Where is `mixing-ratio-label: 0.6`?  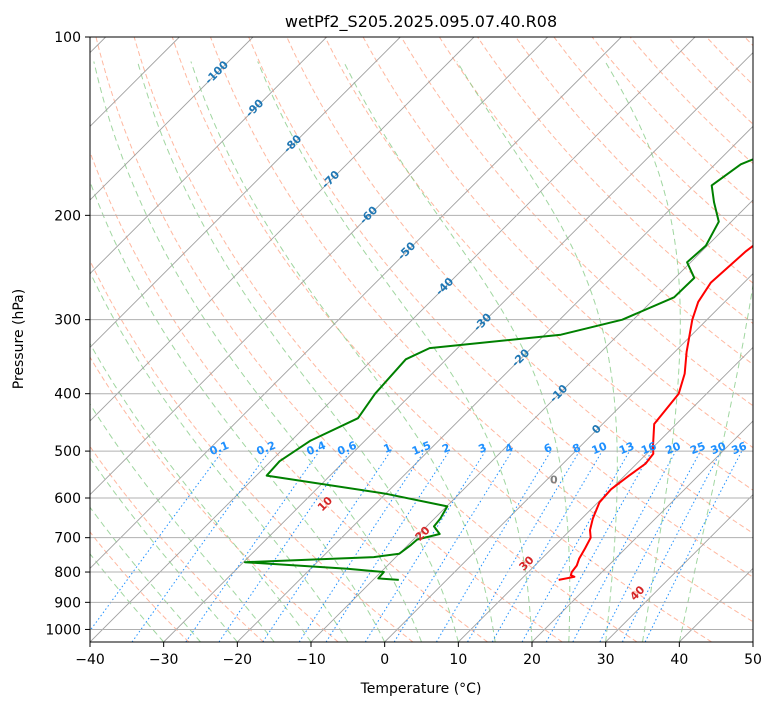
mixing-ratio-label: 0.6 is located at coordinates (347, 448).